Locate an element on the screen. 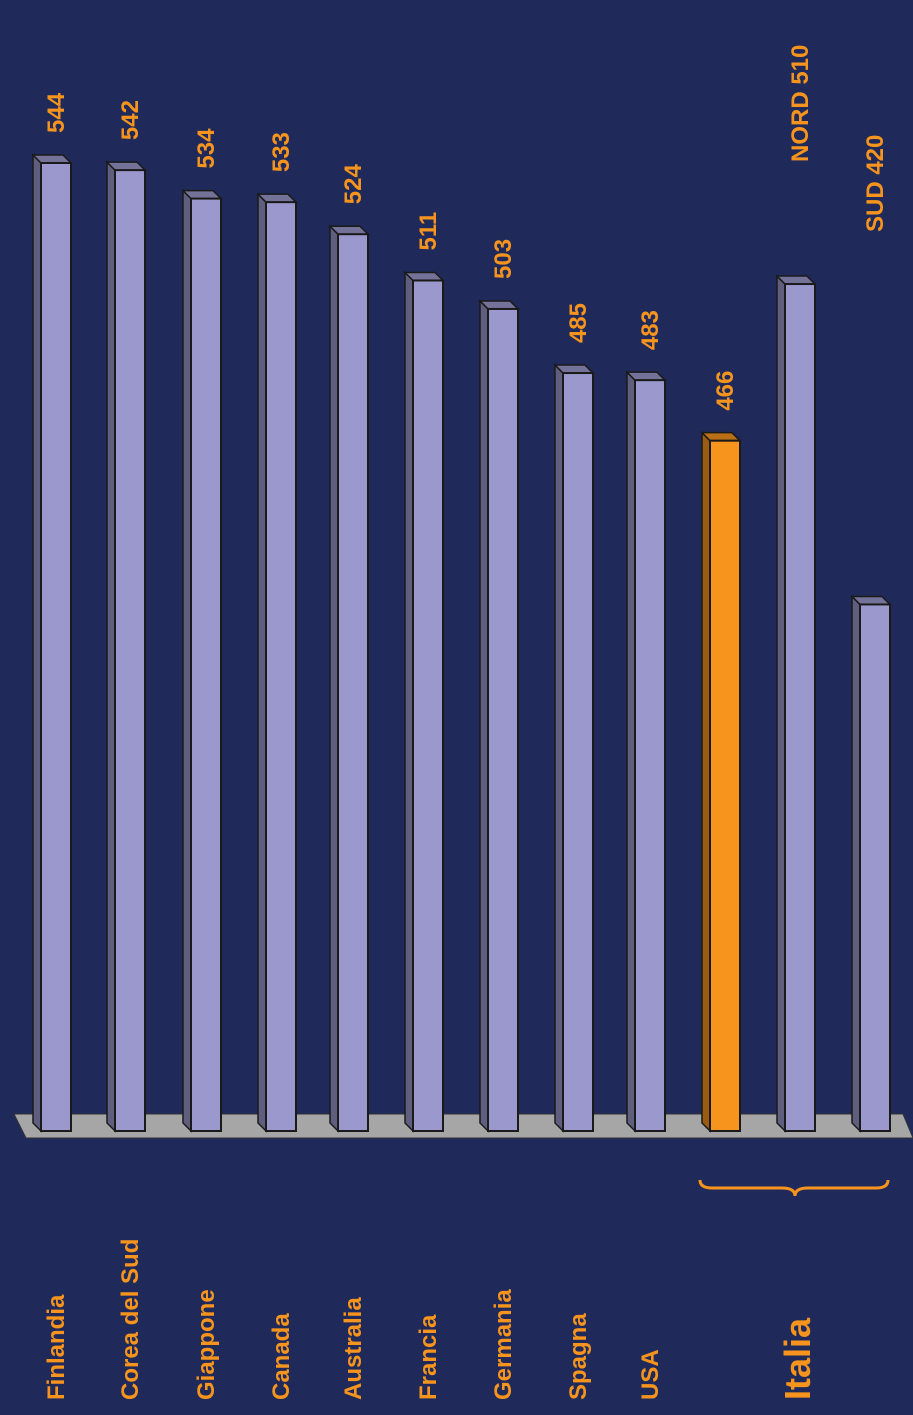 The image size is (913, 1415). bar-side-germania is located at coordinates (484, 716).